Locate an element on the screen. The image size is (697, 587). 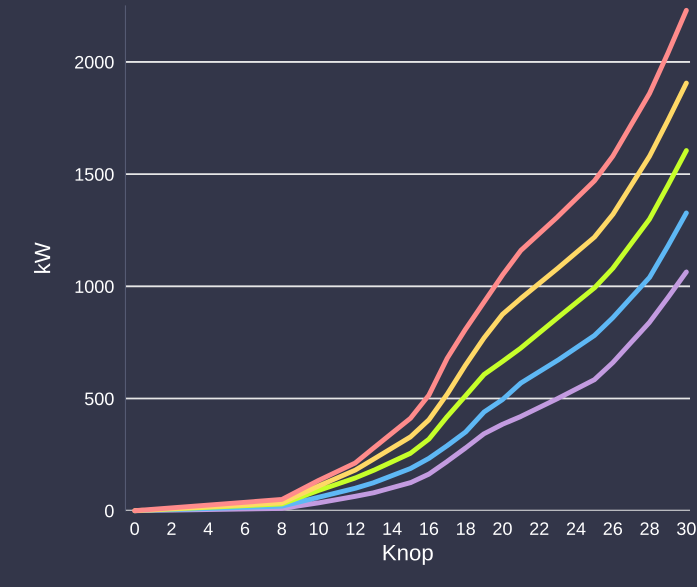
x-tick-label: 28 is located at coordinates (649, 529).